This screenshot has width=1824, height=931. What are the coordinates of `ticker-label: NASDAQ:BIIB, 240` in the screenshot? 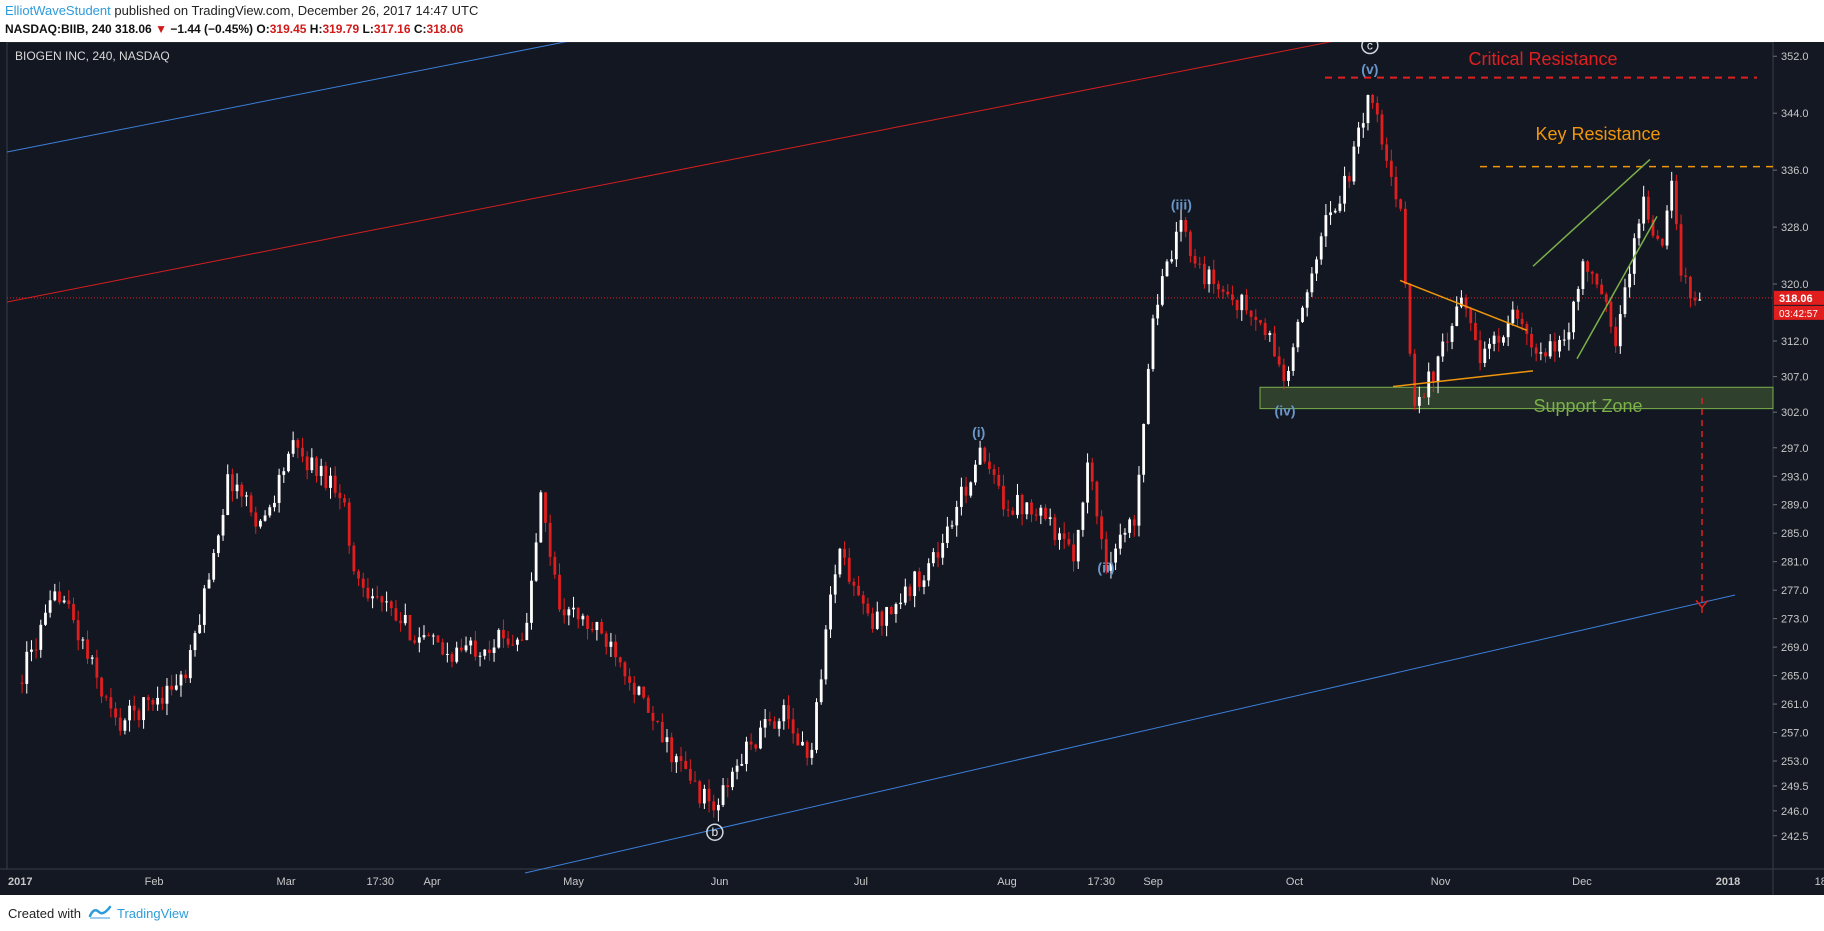 It's located at (58, 29).